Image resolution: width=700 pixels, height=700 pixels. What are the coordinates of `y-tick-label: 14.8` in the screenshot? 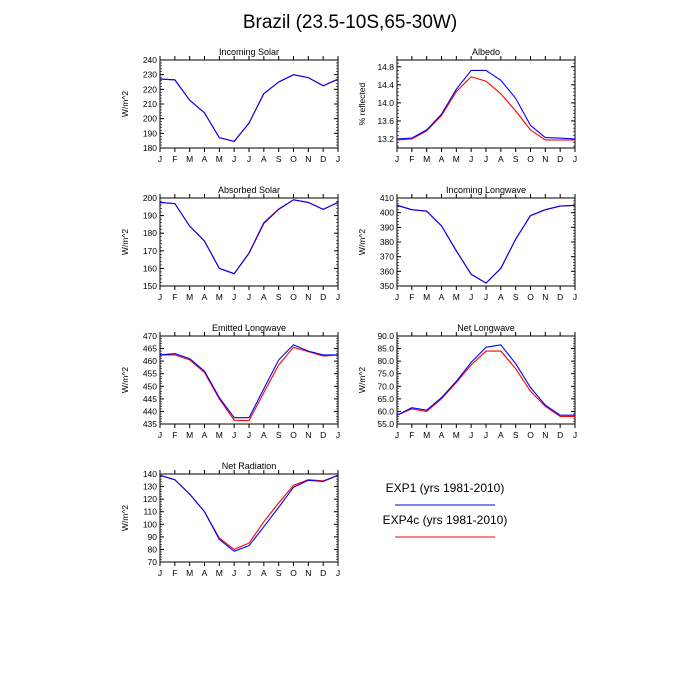 It's located at (385, 67).